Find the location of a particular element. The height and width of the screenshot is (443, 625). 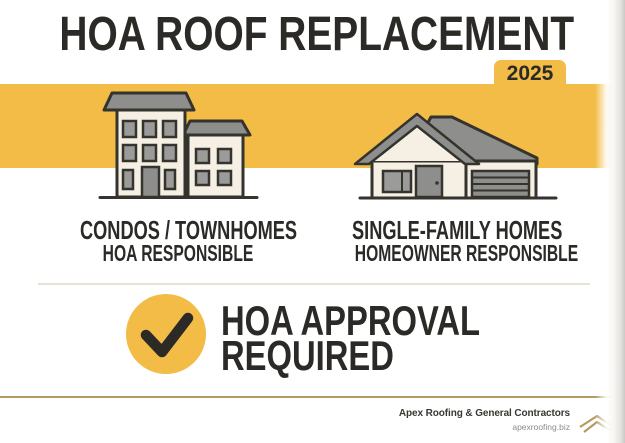

condo-rear-building is located at coordinates (216, 159).